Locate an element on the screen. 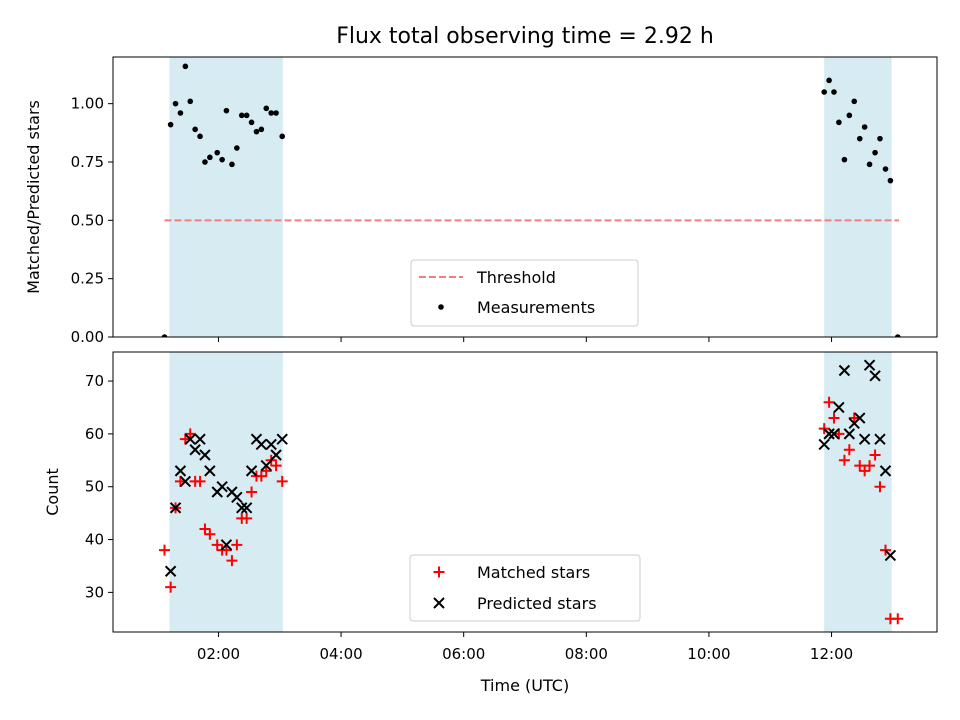 This screenshot has height=720, width=960. x-tick-label: 08:00 is located at coordinates (586, 654).